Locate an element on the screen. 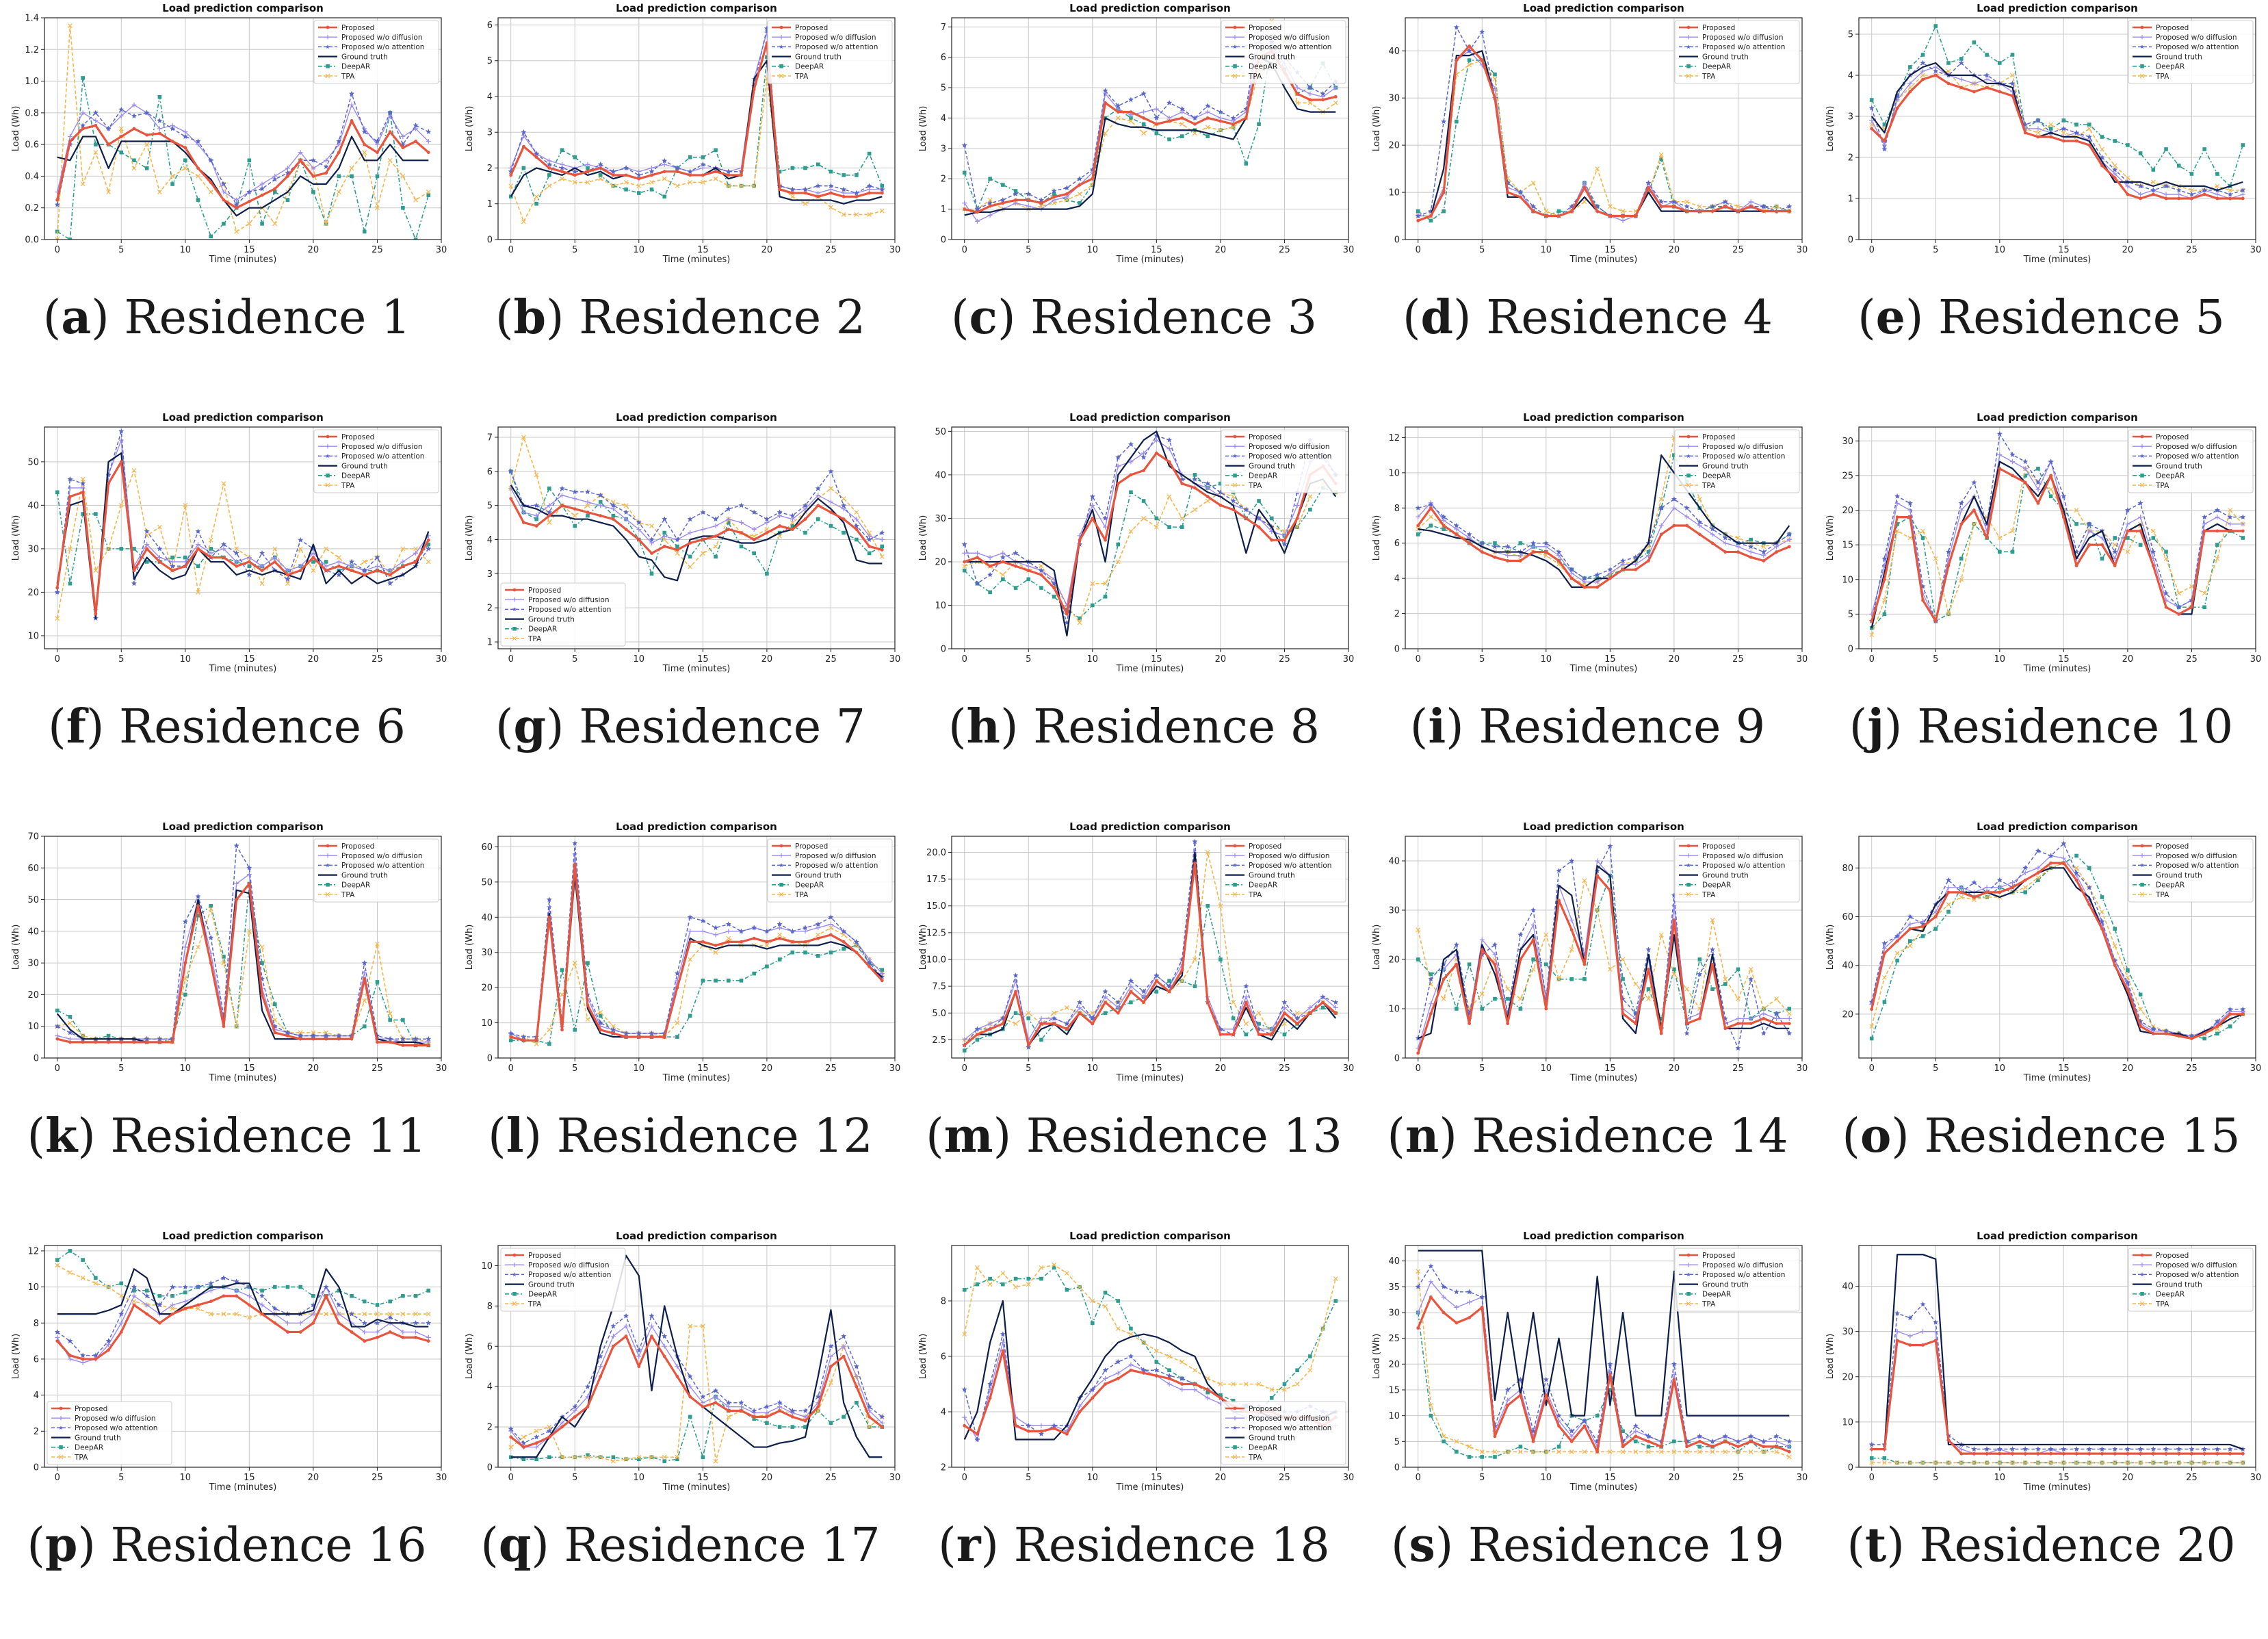  x-tick-label: 30 is located at coordinates (2256, 659).